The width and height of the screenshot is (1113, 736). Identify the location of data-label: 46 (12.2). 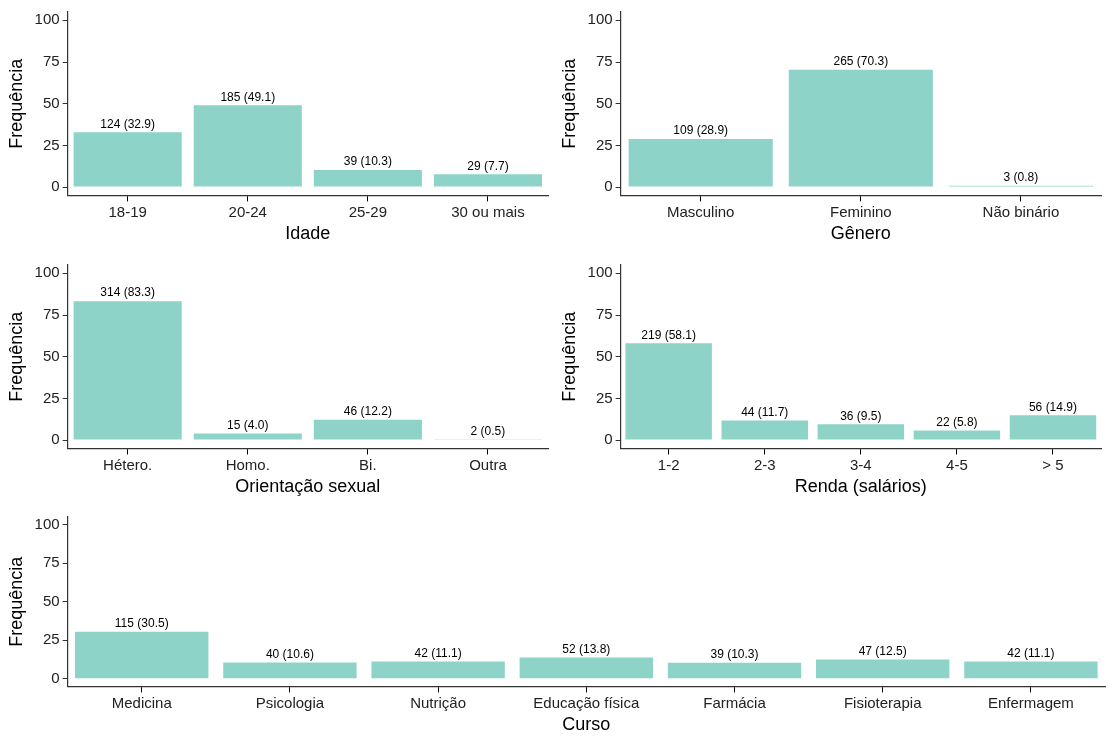
(367, 411).